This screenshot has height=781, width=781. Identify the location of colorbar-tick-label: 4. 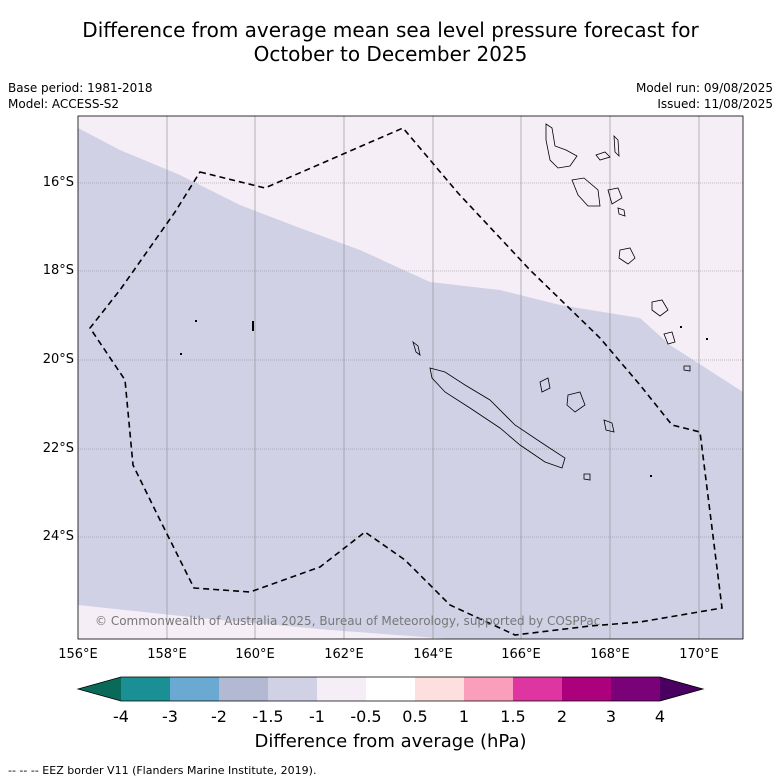
(660, 716).